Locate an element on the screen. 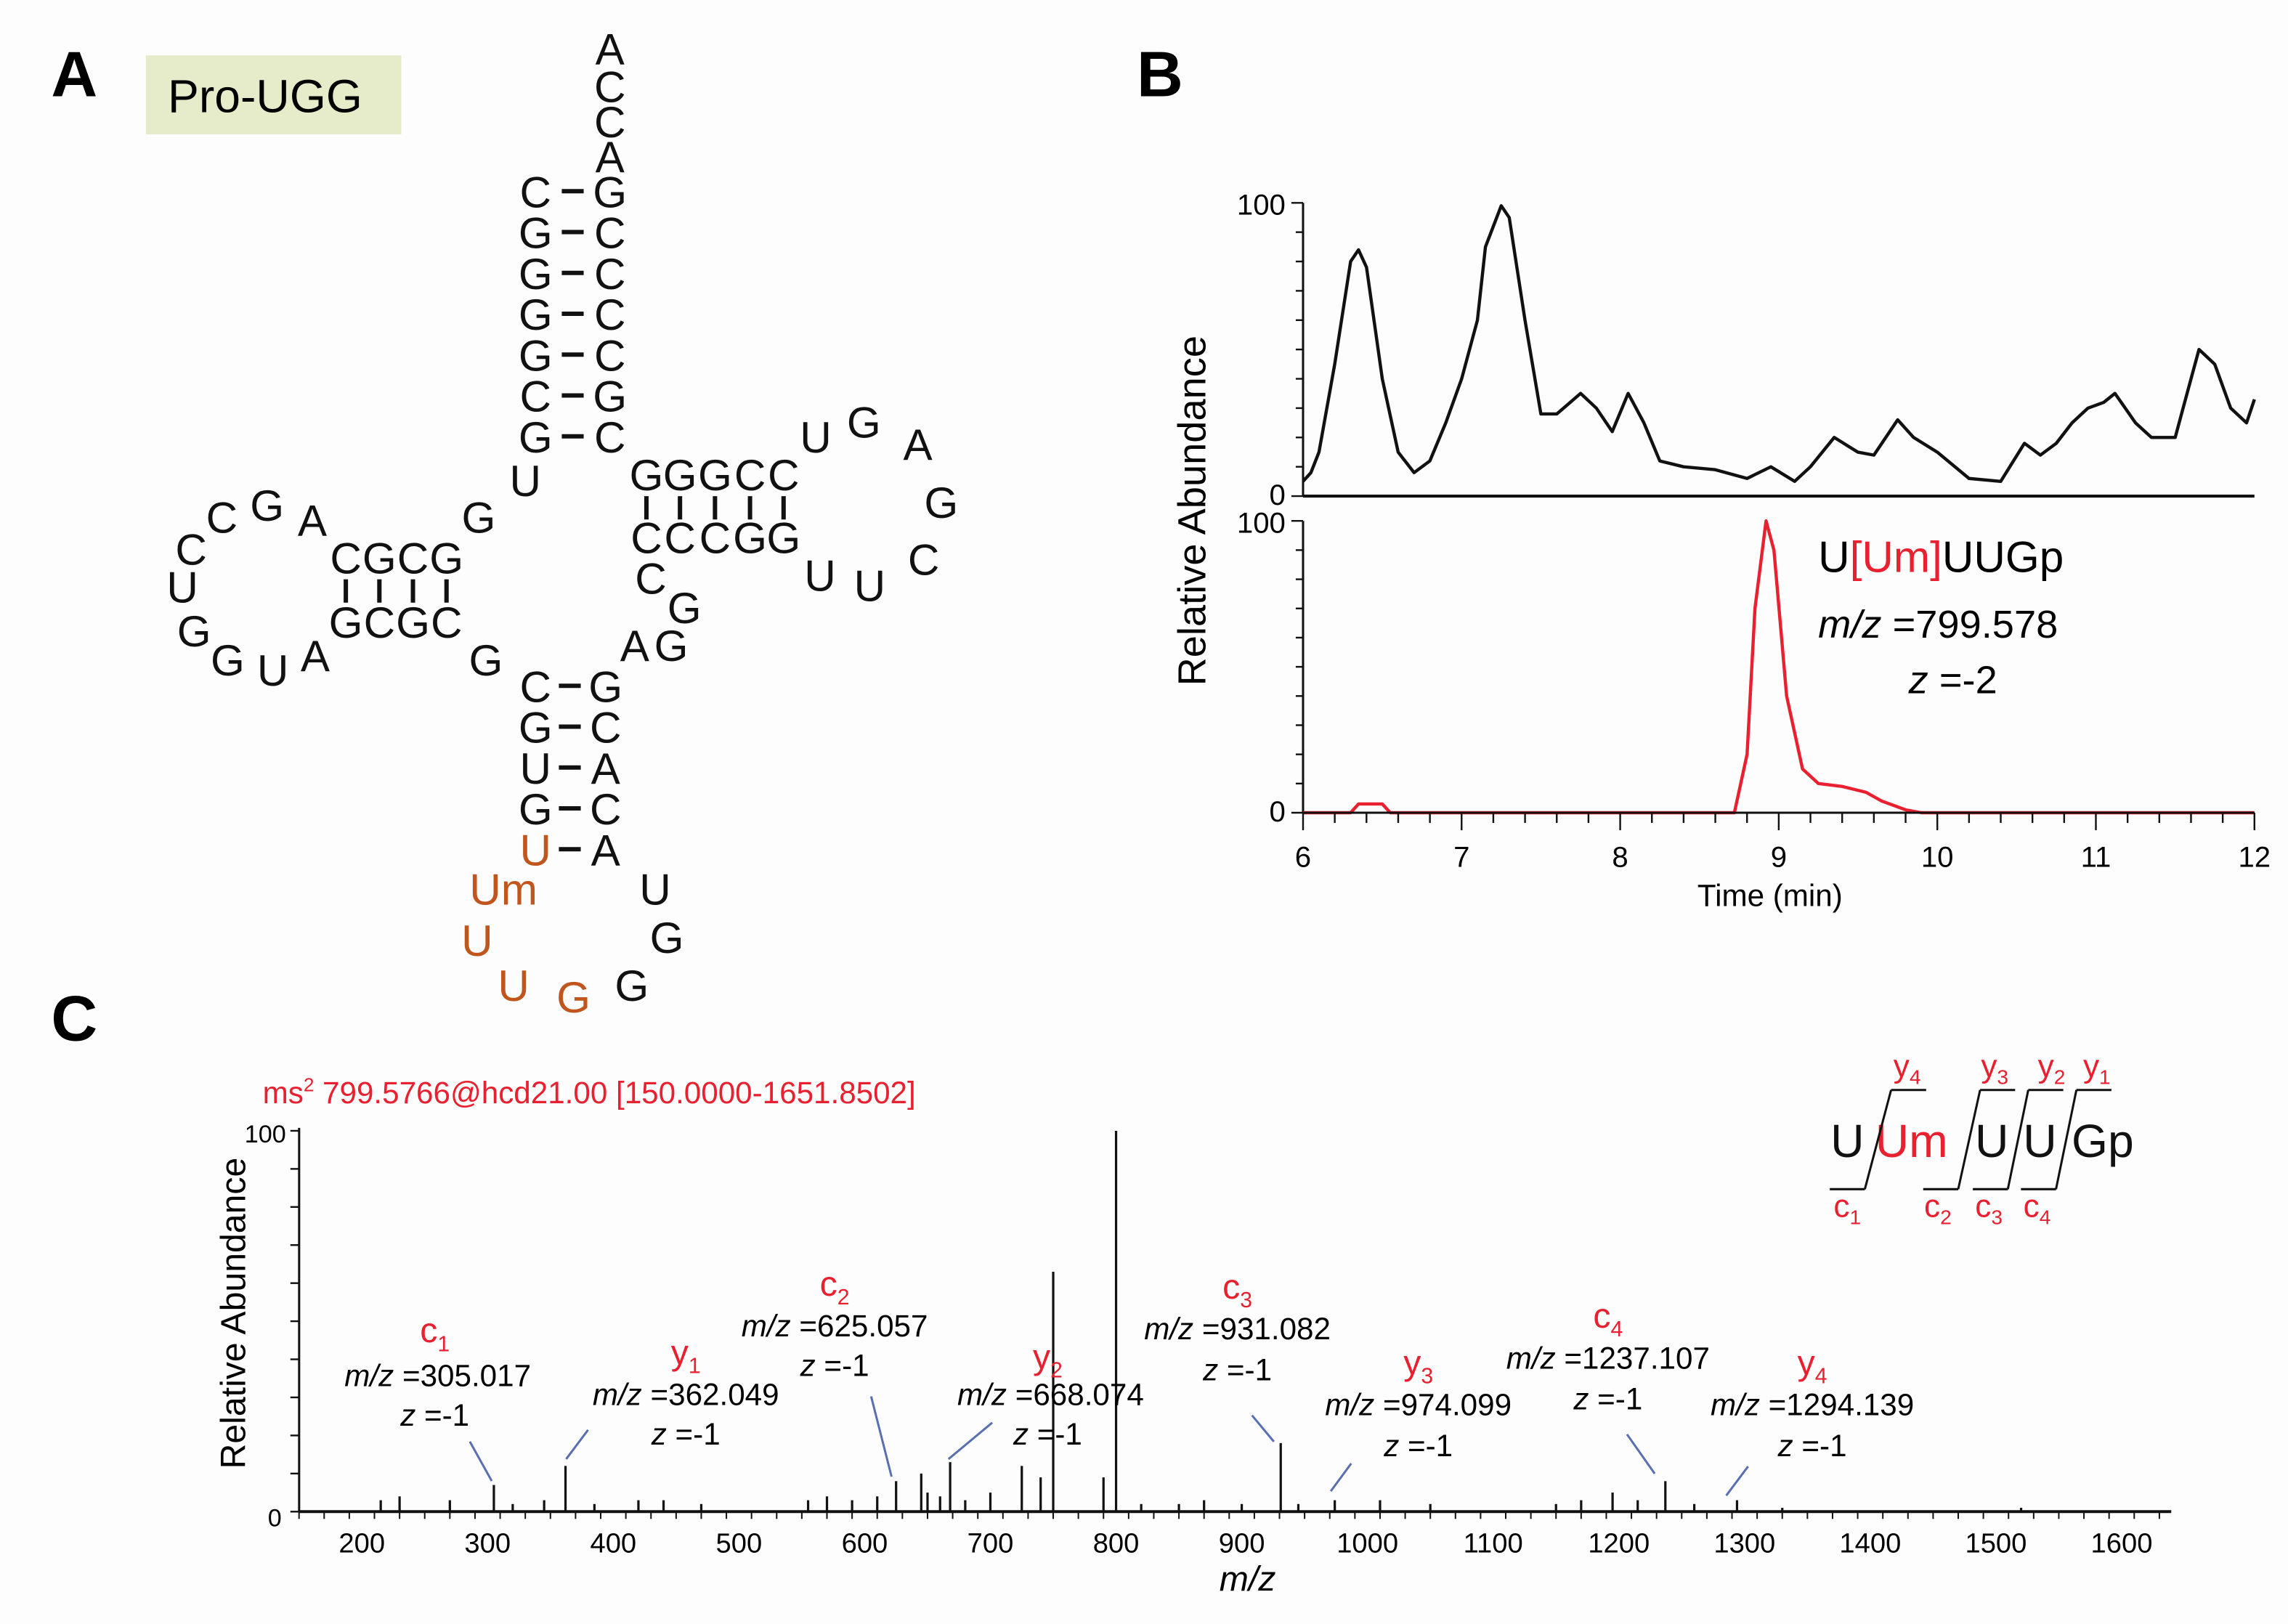 The width and height of the screenshot is (2288, 1624). ion-label: c3 is located at coordinates (1237, 1289).